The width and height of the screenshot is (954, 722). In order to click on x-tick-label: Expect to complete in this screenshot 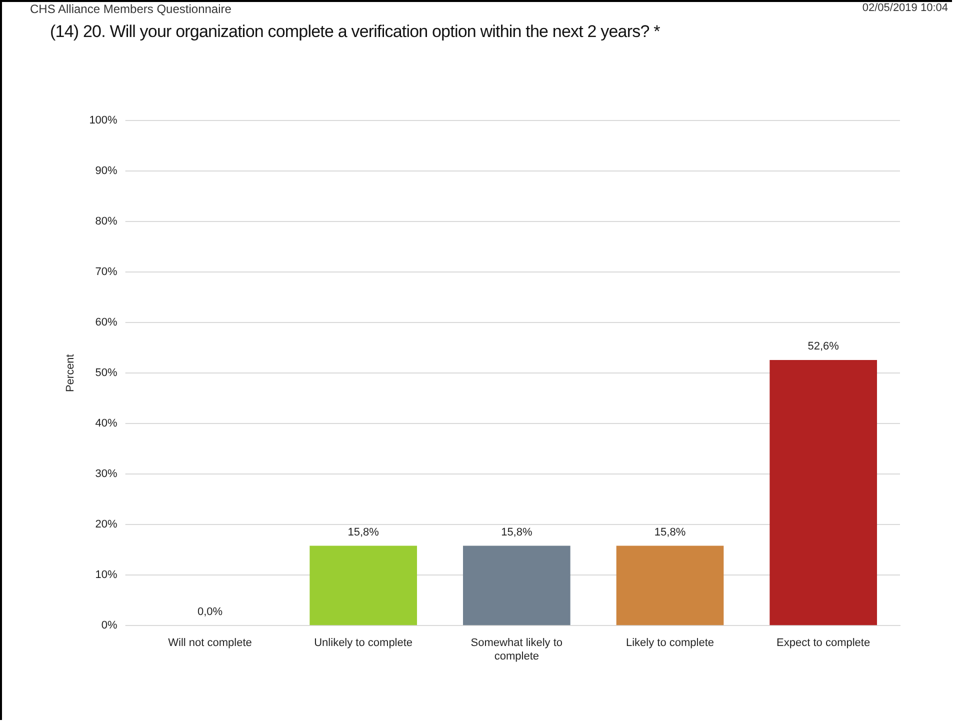, I will do `click(823, 643)`.